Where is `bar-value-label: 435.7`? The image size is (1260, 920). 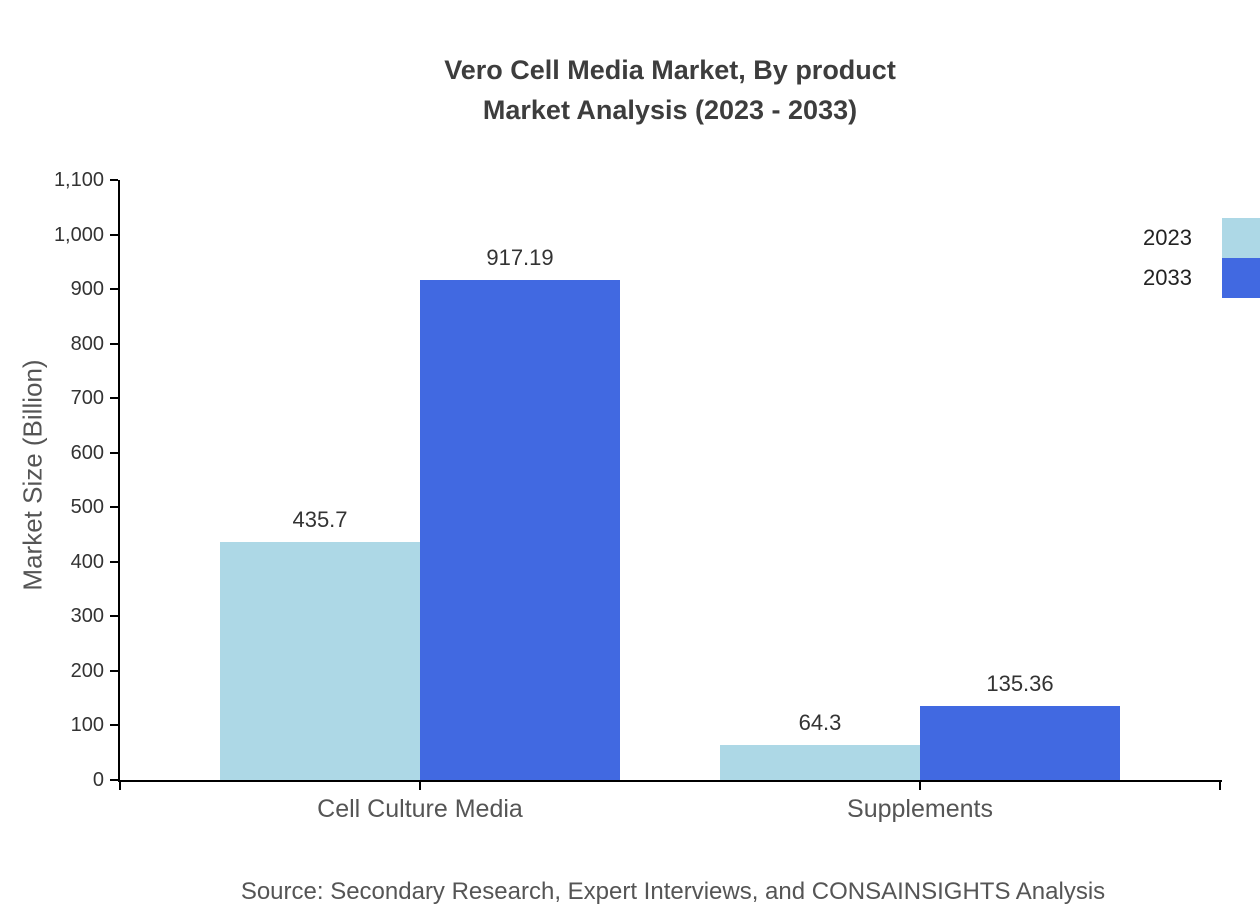 bar-value-label: 435.7 is located at coordinates (320, 520).